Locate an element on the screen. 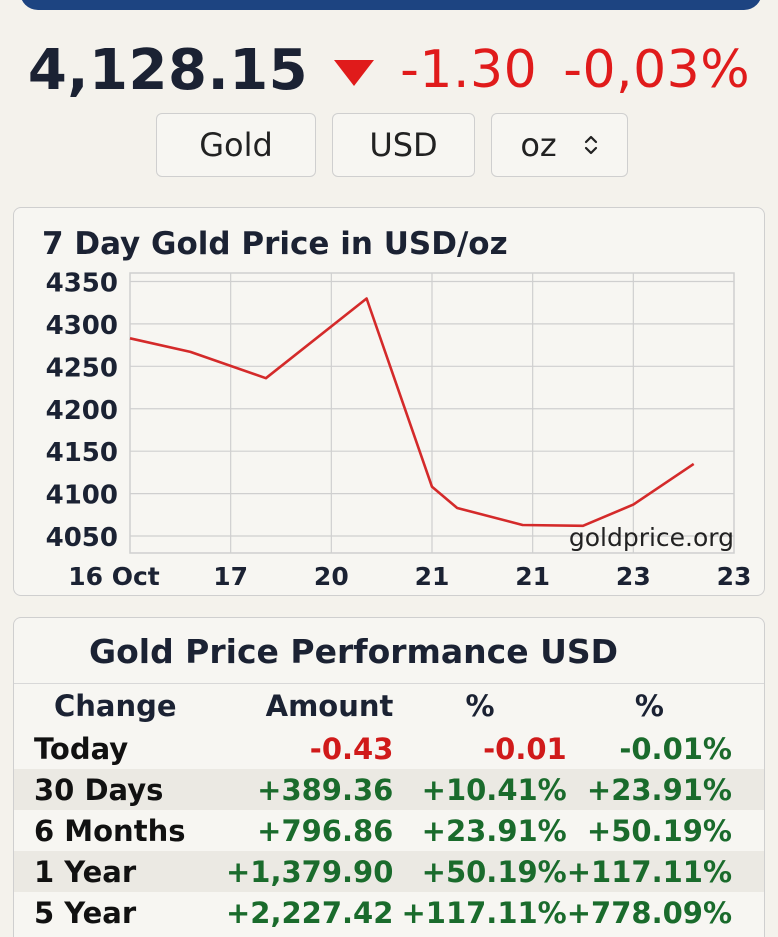 This screenshot has width=778, height=937. row-percent: +10.41% is located at coordinates (480, 789).